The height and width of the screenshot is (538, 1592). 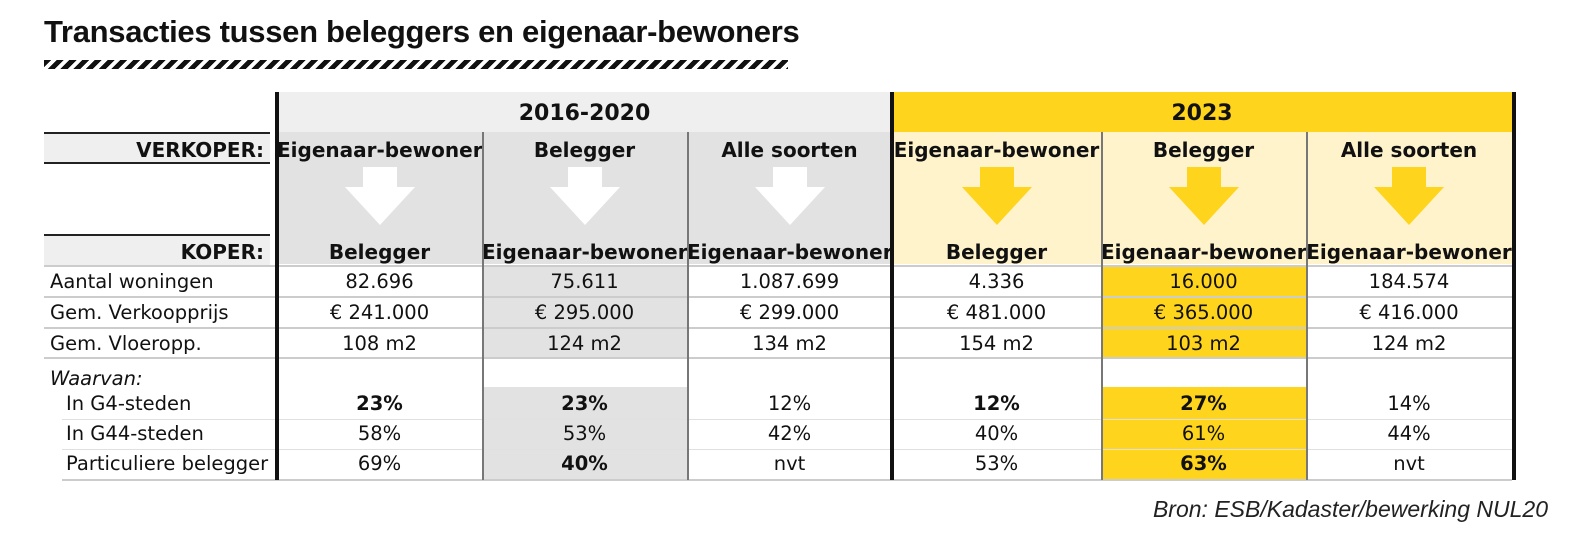 What do you see at coordinates (1203, 403) in the screenshot?
I see `table-cell: 27%` at bounding box center [1203, 403].